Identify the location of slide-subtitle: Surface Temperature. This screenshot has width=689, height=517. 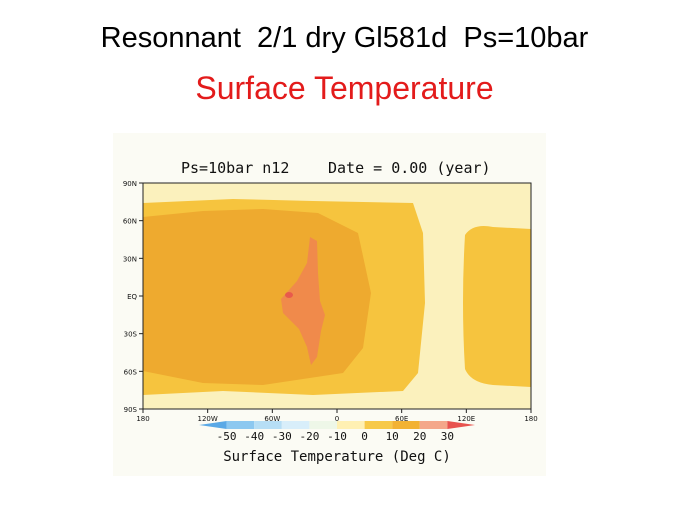
(344, 88).